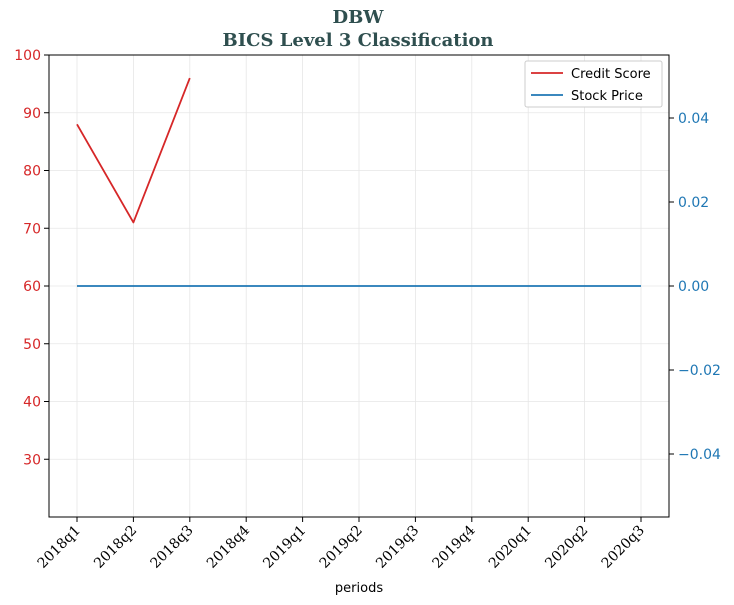  What do you see at coordinates (341, 547) in the screenshot?
I see `x-tick-label: 2019q2` at bounding box center [341, 547].